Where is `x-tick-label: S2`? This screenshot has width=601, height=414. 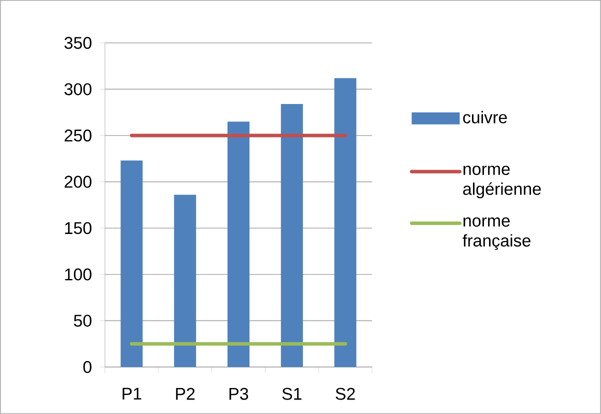 x-tick-label: S2 is located at coordinates (345, 394).